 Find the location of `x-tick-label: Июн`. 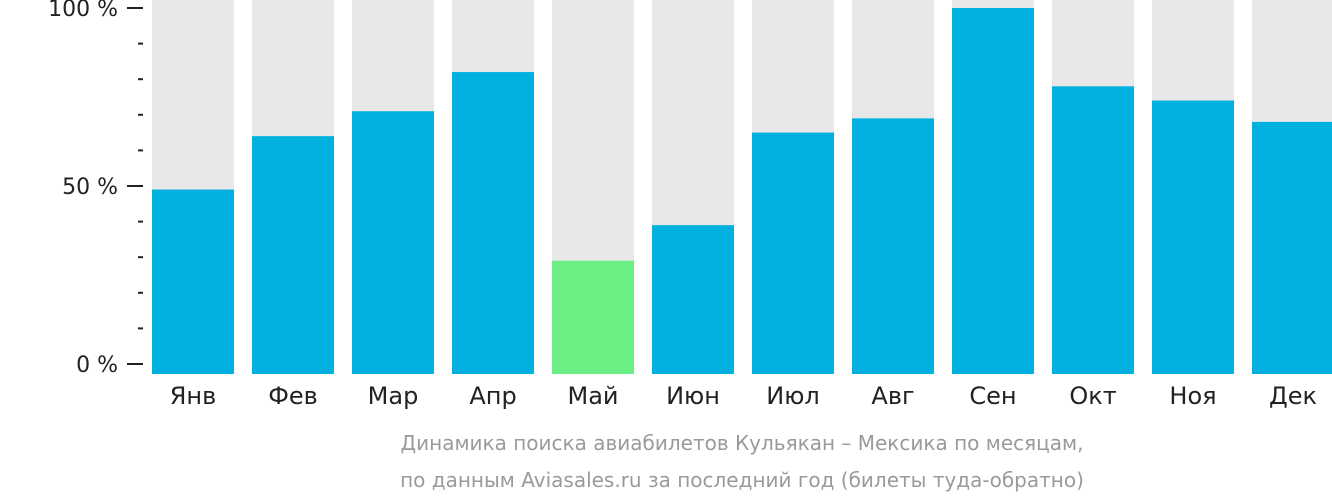

x-tick-label: Июн is located at coordinates (693, 396).